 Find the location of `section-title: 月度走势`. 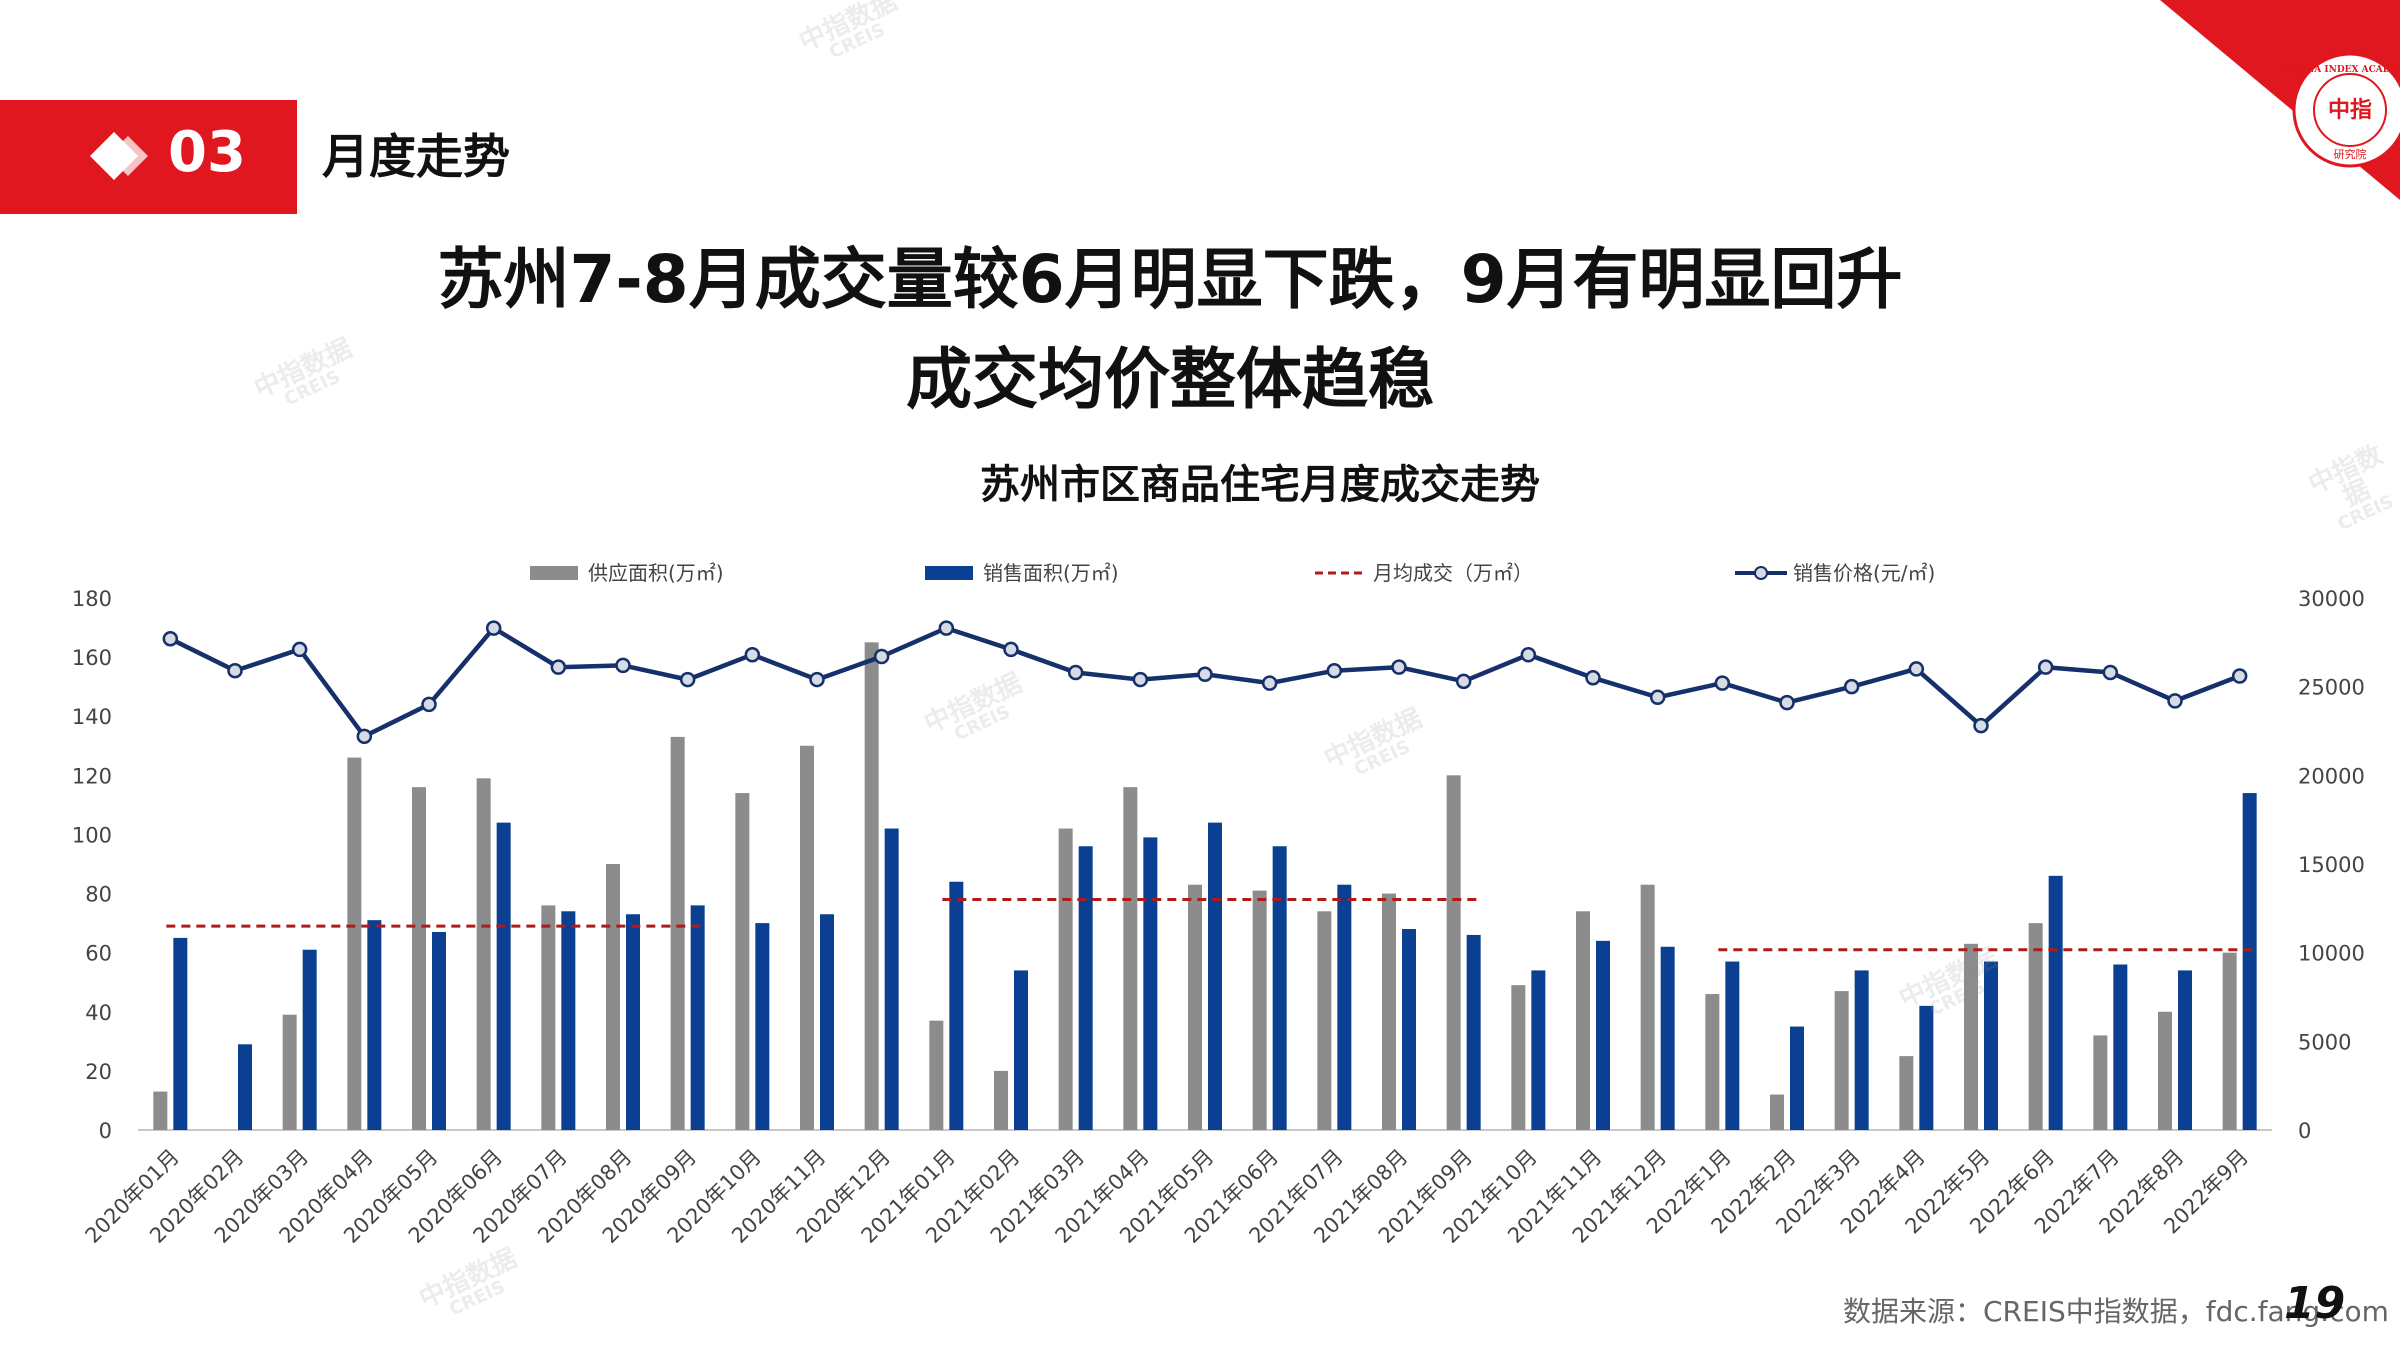

section-title: 月度走势 is located at coordinates (416, 157).